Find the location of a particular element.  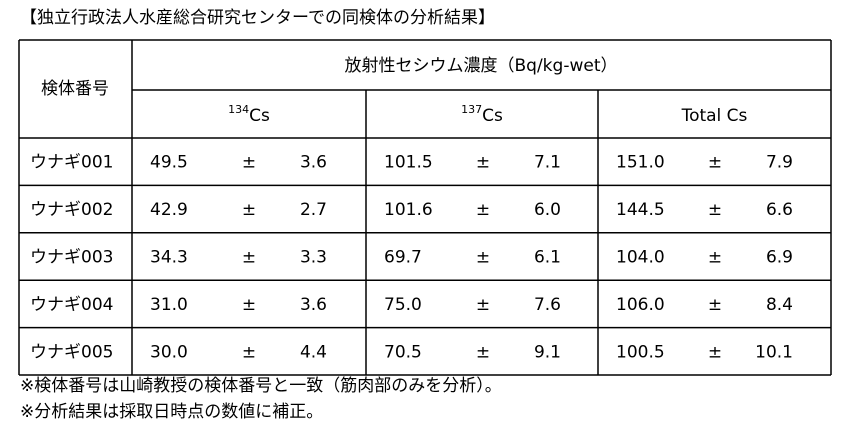

value: 101.6 is located at coordinates (408, 210).